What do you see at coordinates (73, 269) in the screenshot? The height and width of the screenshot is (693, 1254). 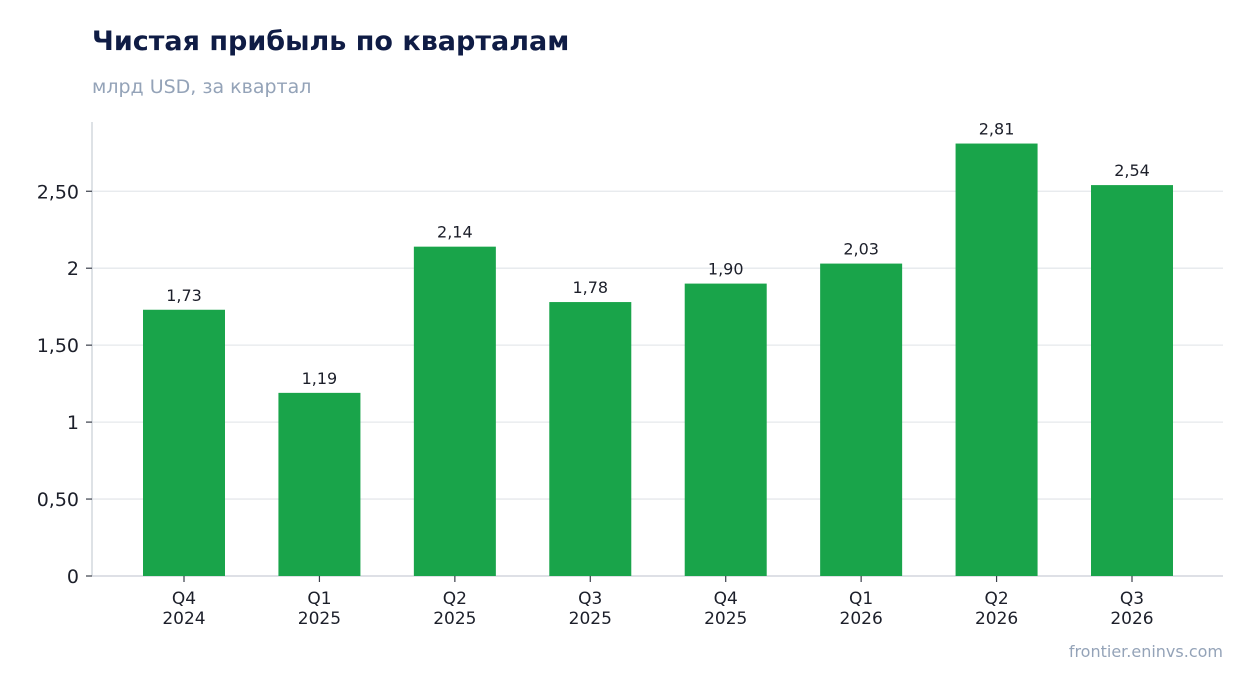 I see `y-tick-label: 2` at bounding box center [73, 269].